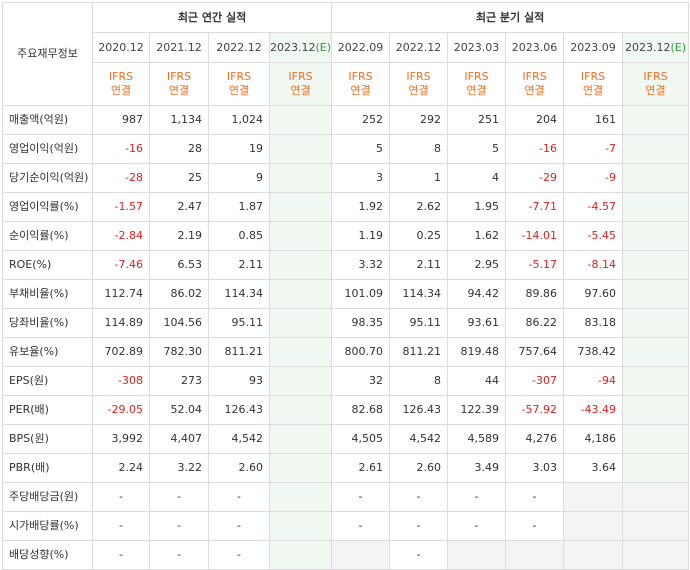 This screenshot has height=570, width=690. What do you see at coordinates (419, 47) in the screenshot?
I see `period-header-5: 2022.12` at bounding box center [419, 47].